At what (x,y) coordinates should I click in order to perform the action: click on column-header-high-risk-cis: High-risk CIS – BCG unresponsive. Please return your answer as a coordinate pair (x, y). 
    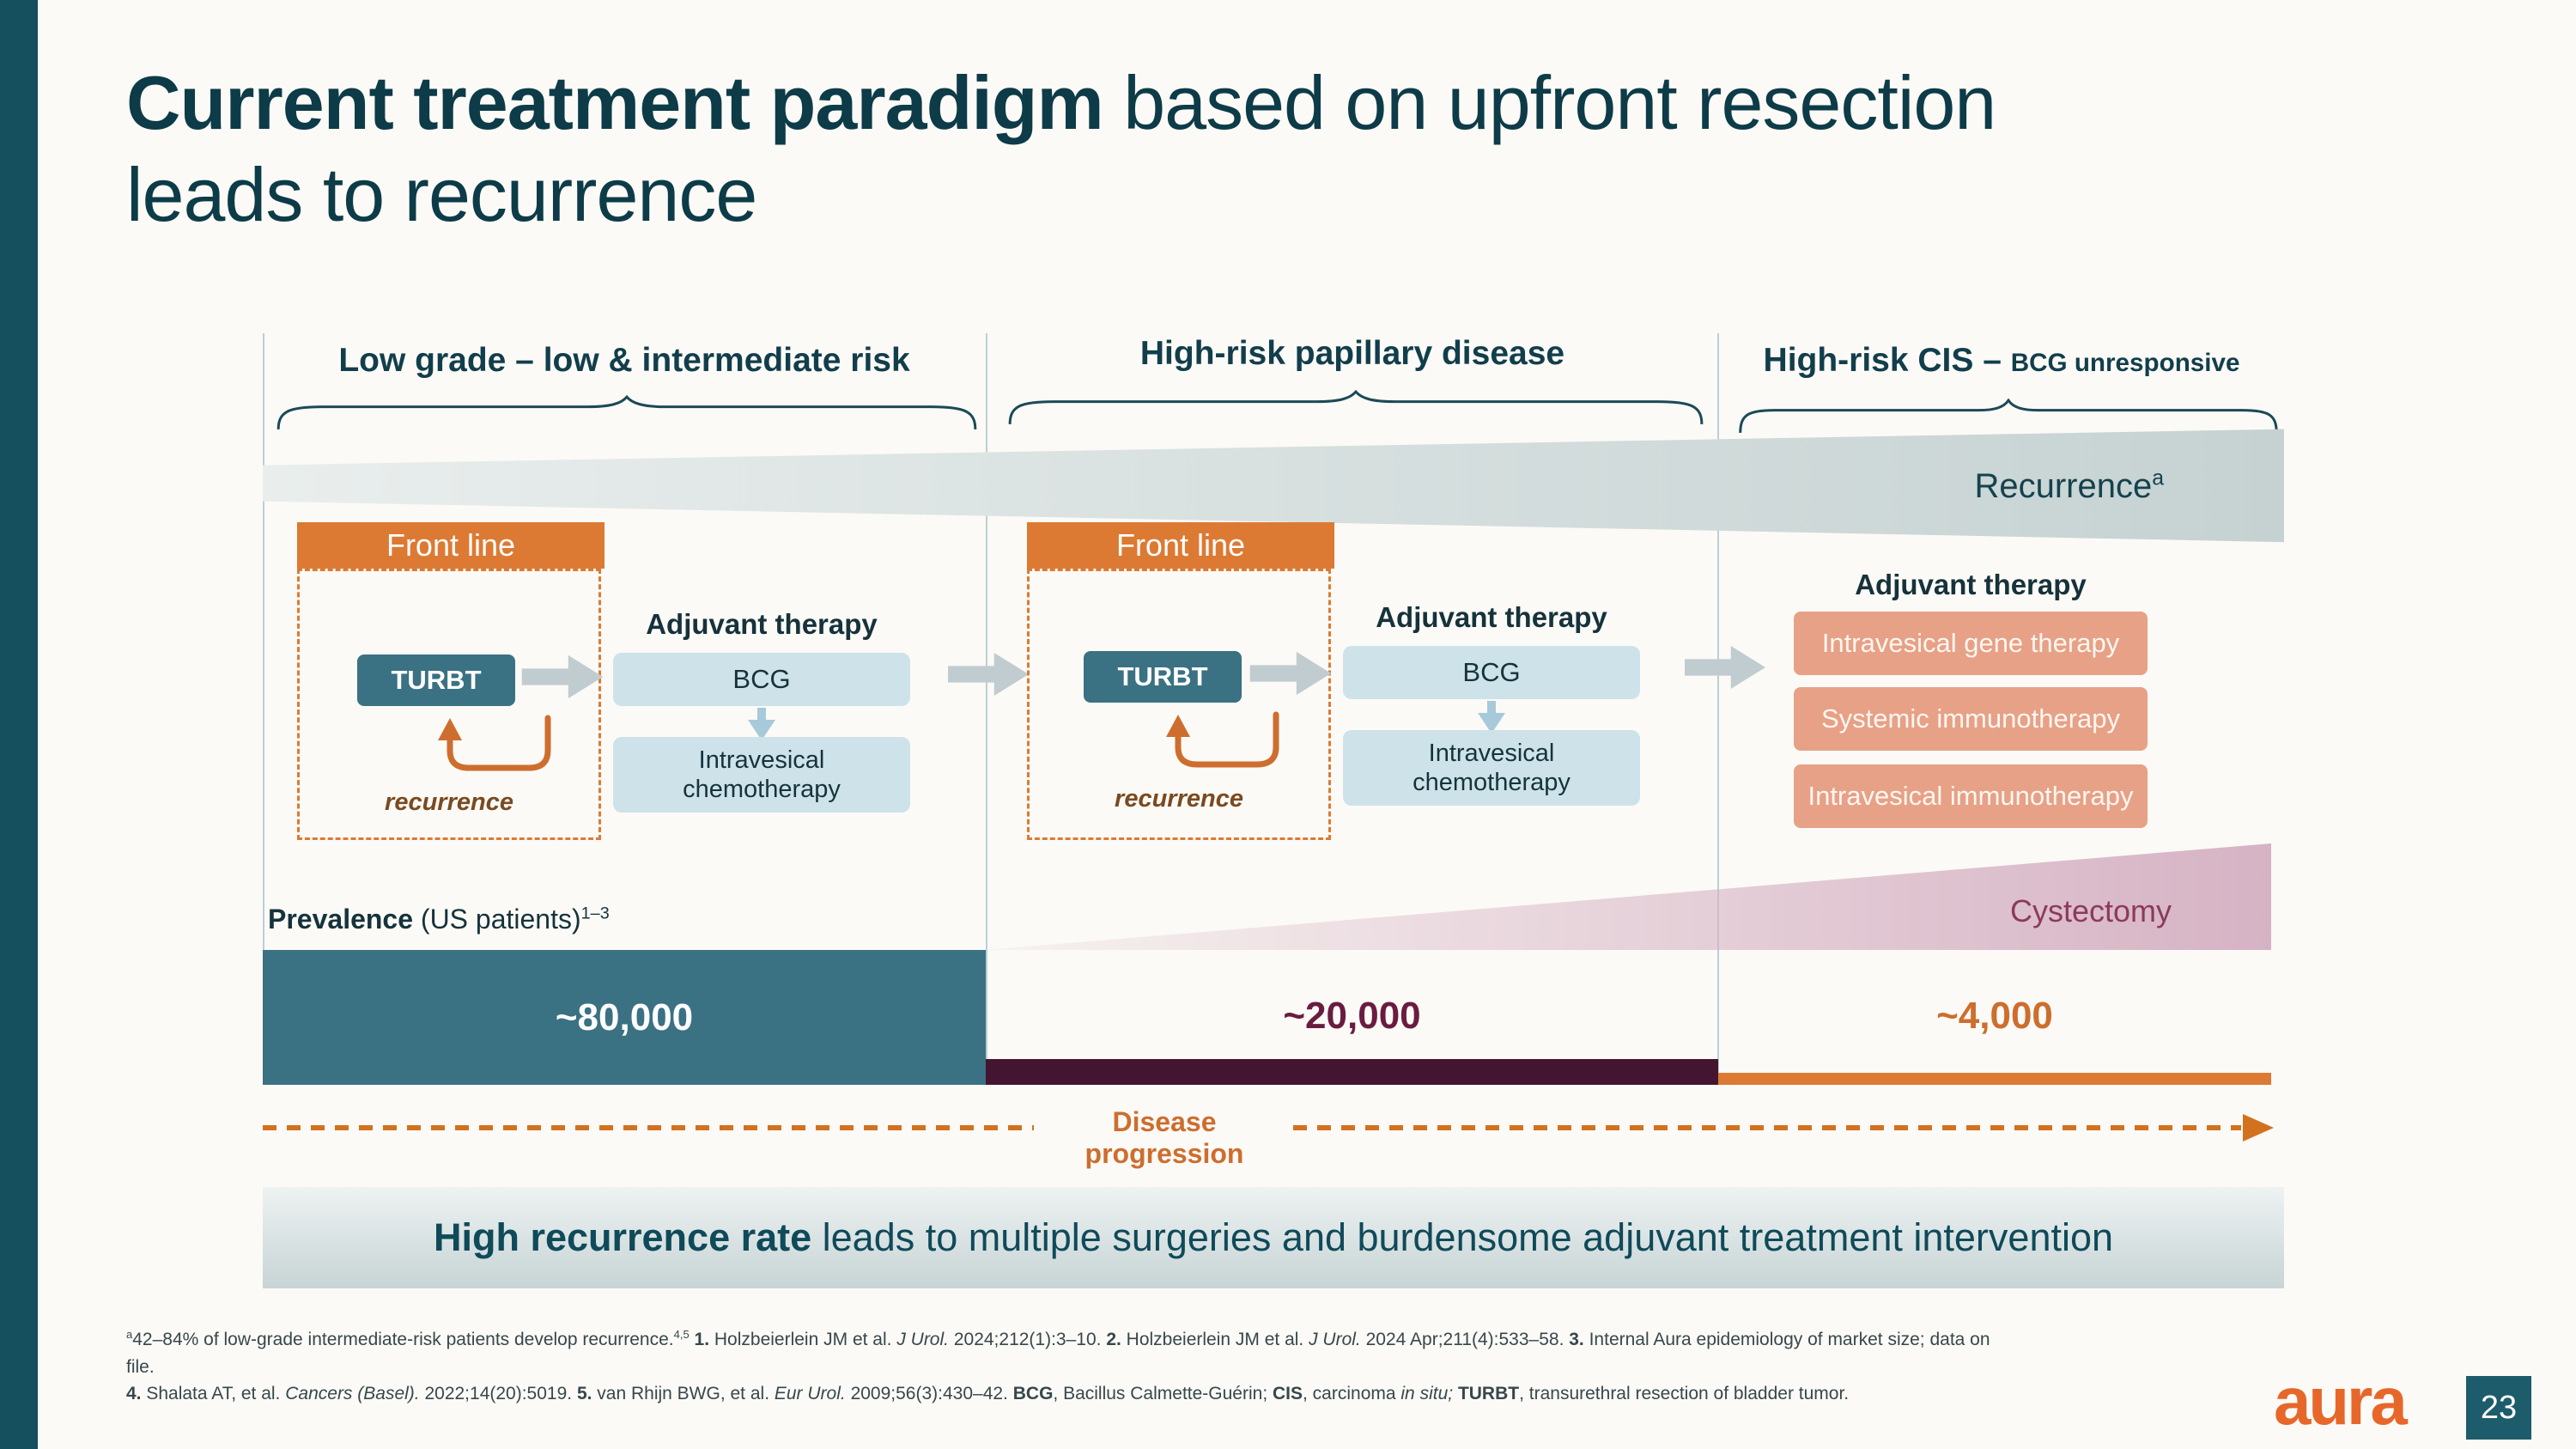
    Looking at the image, I should click on (2002, 361).